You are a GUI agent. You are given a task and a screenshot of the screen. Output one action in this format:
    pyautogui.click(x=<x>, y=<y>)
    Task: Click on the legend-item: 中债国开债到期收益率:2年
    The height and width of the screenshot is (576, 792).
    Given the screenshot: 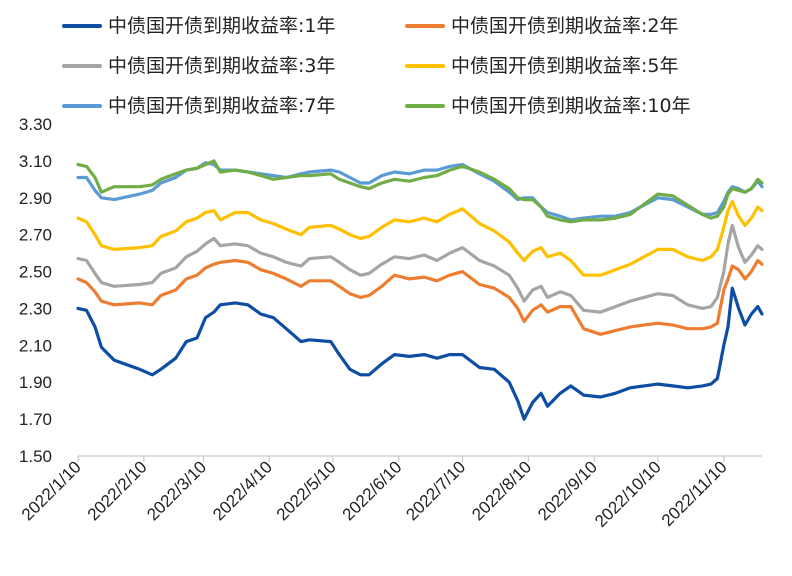 What is the action you would take?
    pyautogui.click(x=542, y=26)
    